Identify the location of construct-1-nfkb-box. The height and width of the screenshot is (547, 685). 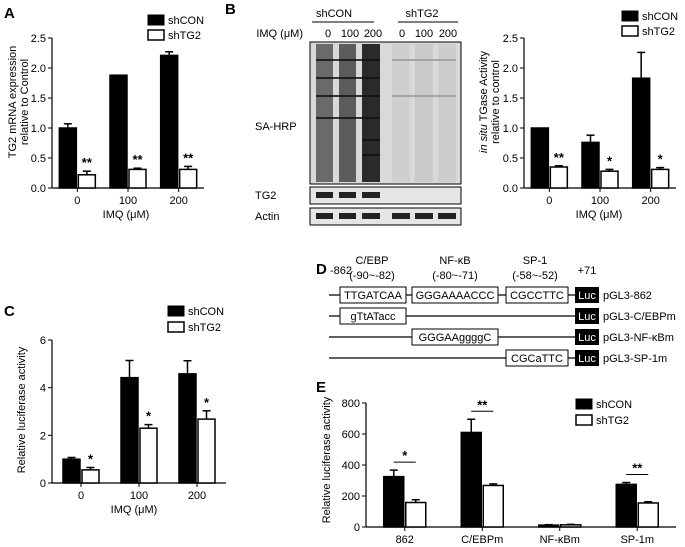
(455, 295).